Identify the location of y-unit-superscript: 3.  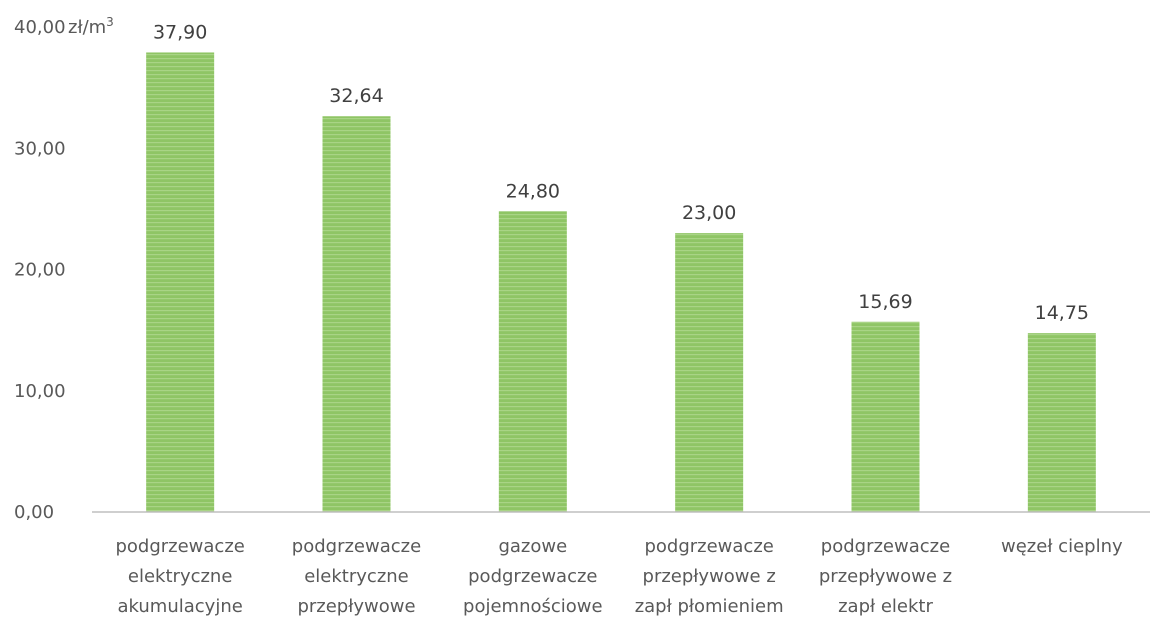
(110, 22).